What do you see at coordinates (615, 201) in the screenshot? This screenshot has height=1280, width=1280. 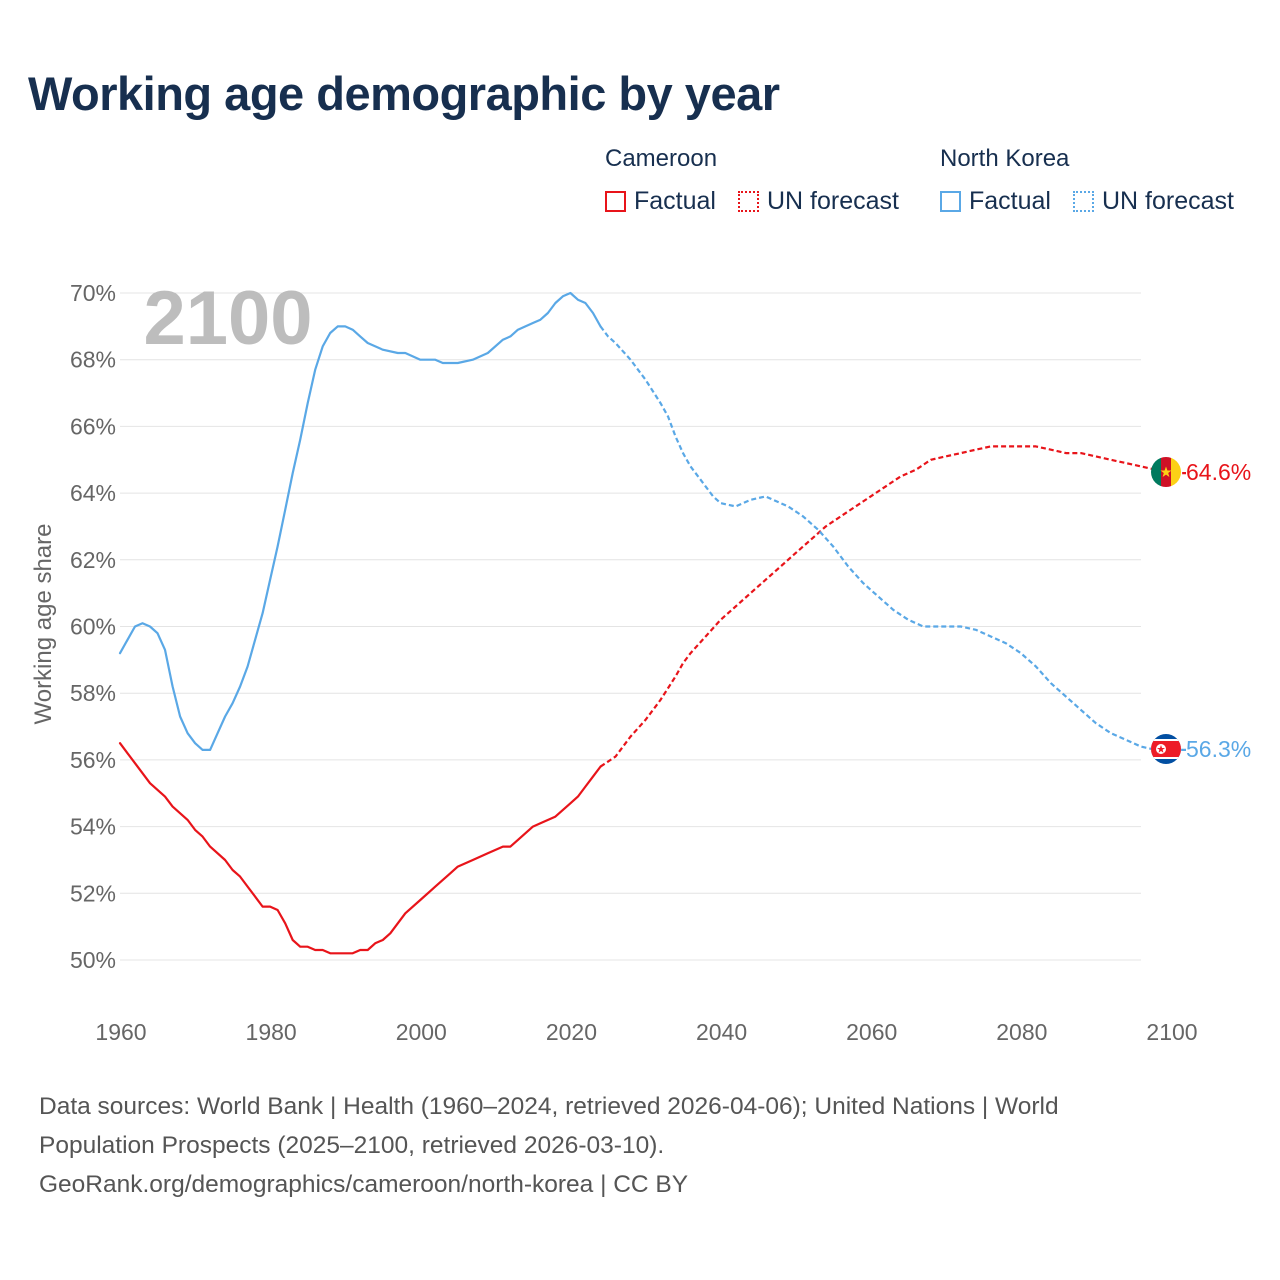 I see `legend-swatch-cameroon-factual` at bounding box center [615, 201].